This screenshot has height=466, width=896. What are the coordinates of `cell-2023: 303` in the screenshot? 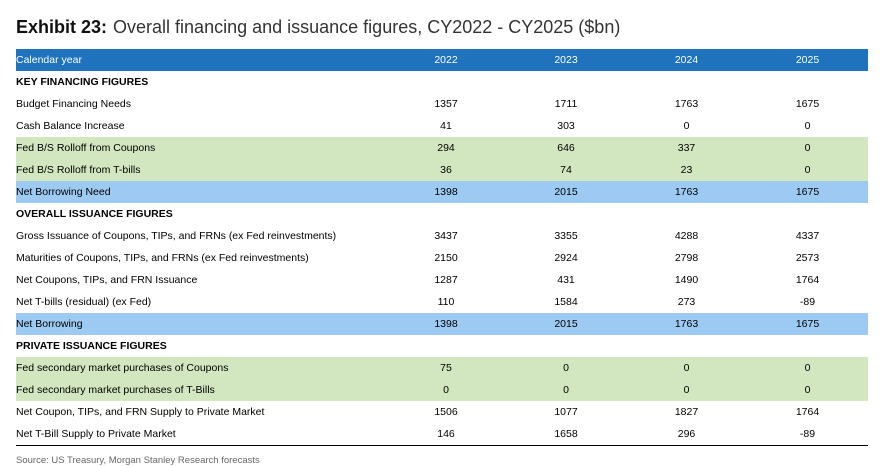 It's located at (566, 126).